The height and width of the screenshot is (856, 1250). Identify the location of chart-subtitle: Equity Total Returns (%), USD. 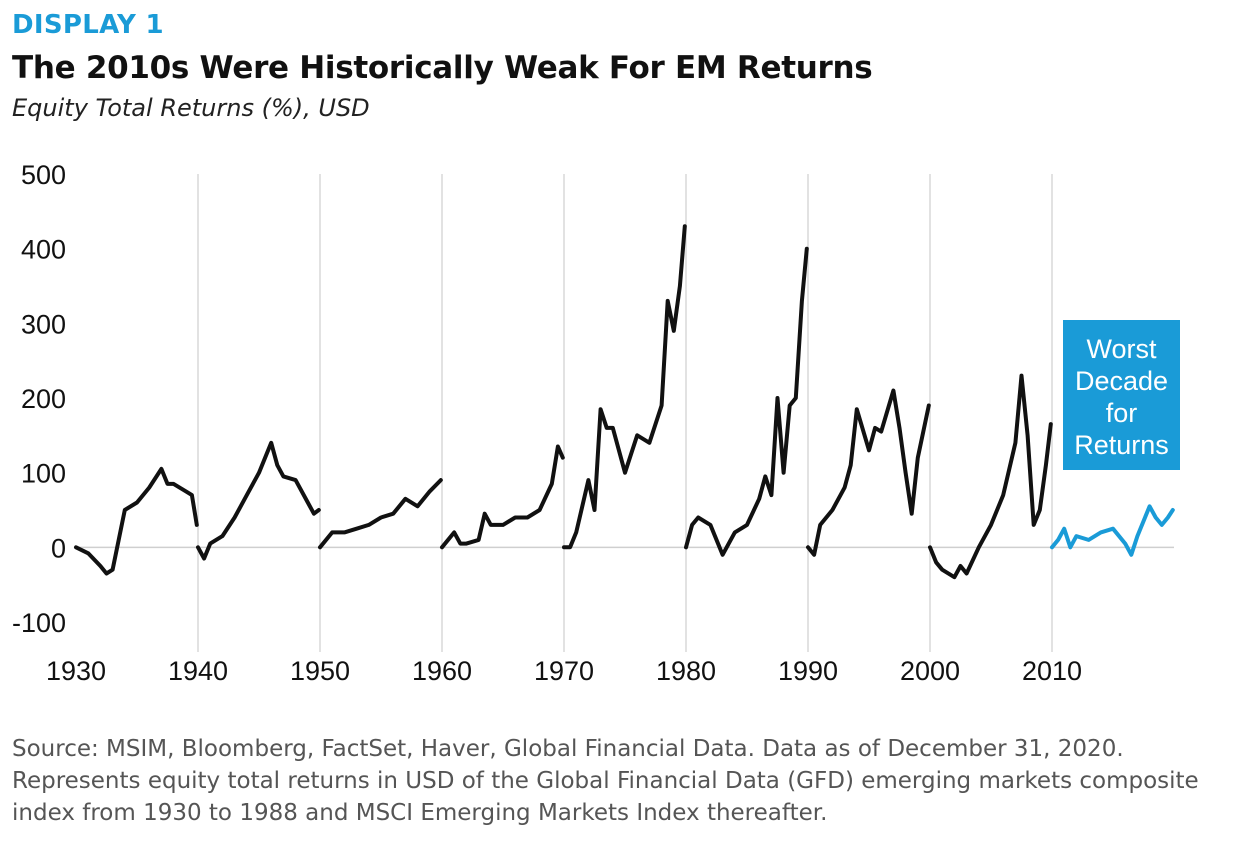
(191, 108).